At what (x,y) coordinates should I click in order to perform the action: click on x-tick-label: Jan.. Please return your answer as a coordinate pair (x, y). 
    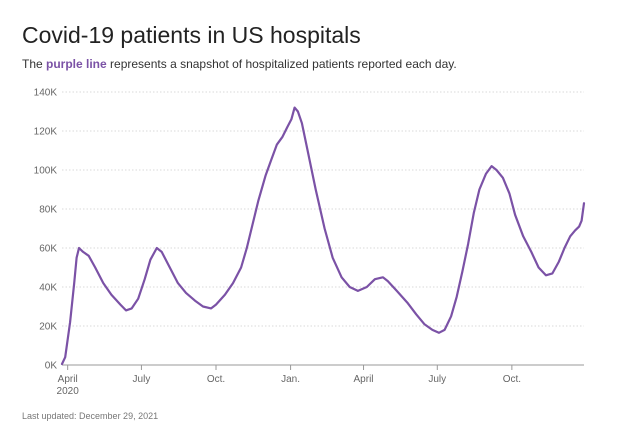
    Looking at the image, I should click on (290, 379).